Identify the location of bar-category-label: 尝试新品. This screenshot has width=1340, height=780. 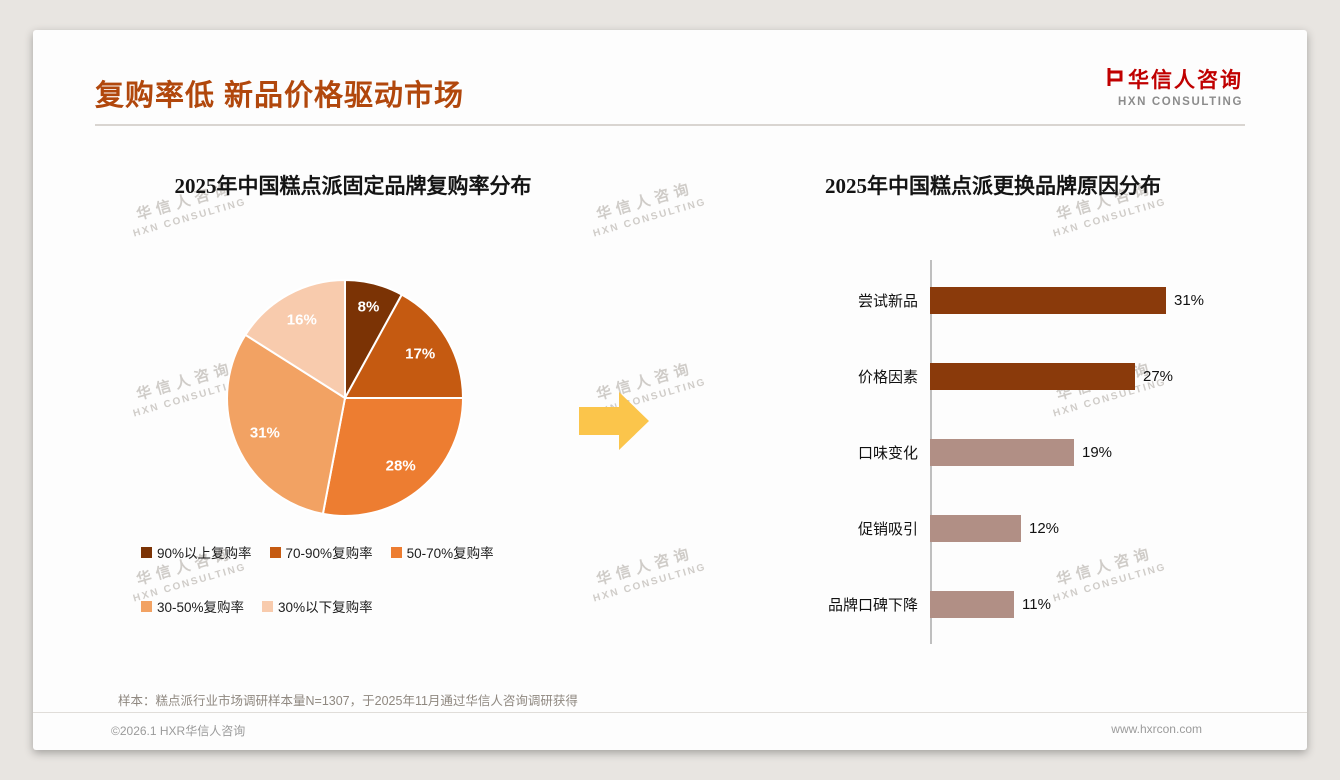
(887, 301).